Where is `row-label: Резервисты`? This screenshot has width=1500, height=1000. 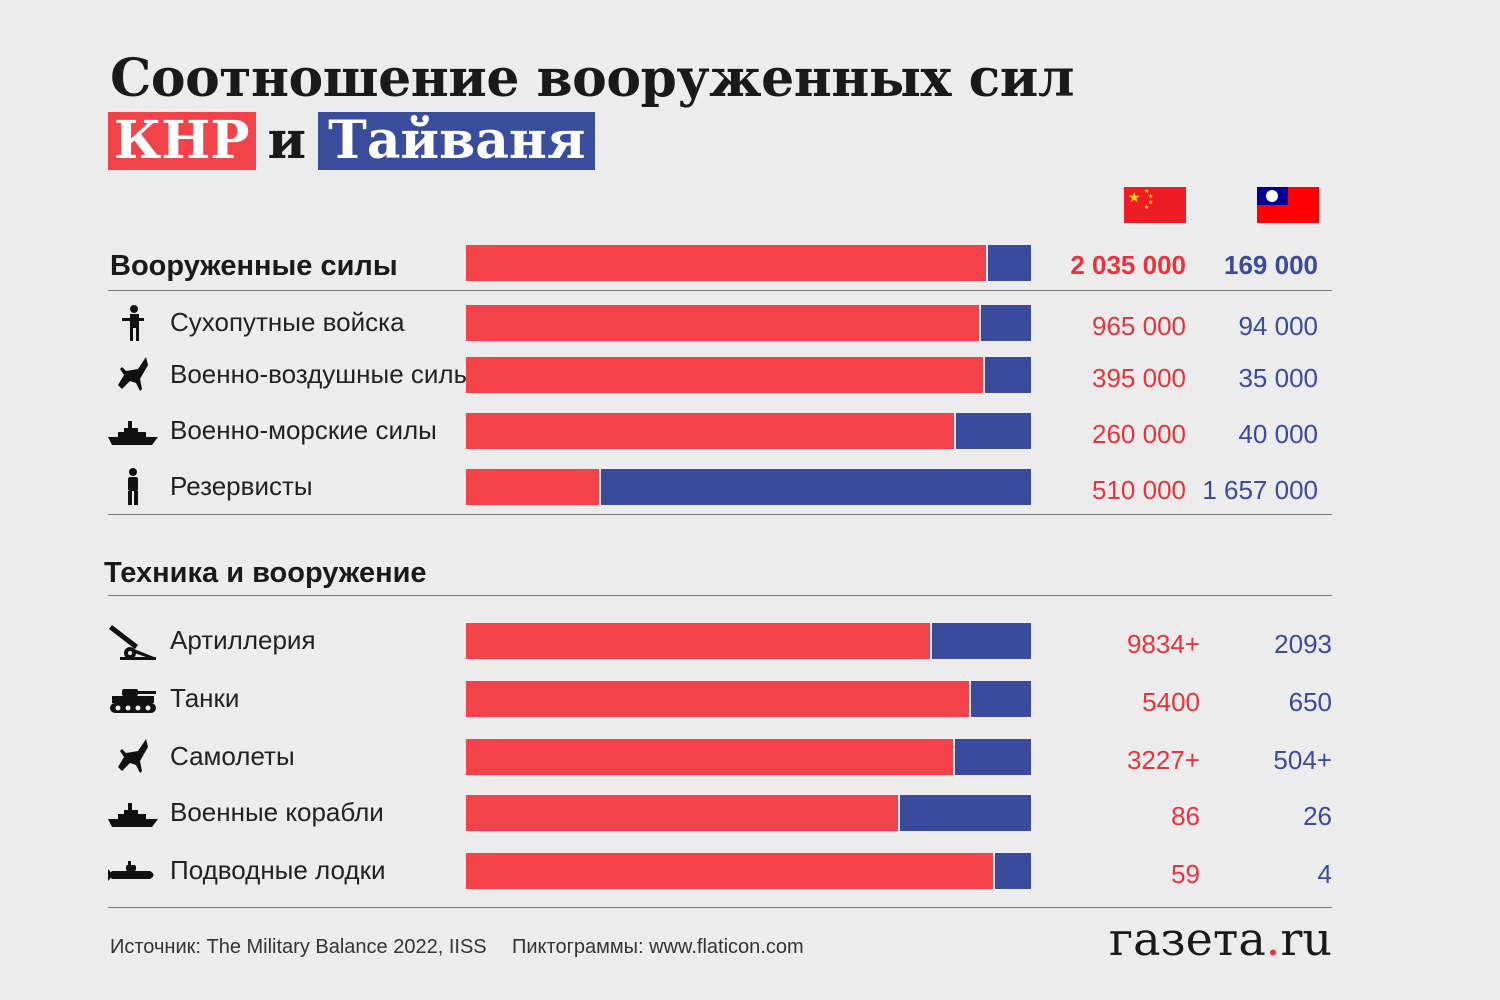 row-label: Резервисты is located at coordinates (241, 486).